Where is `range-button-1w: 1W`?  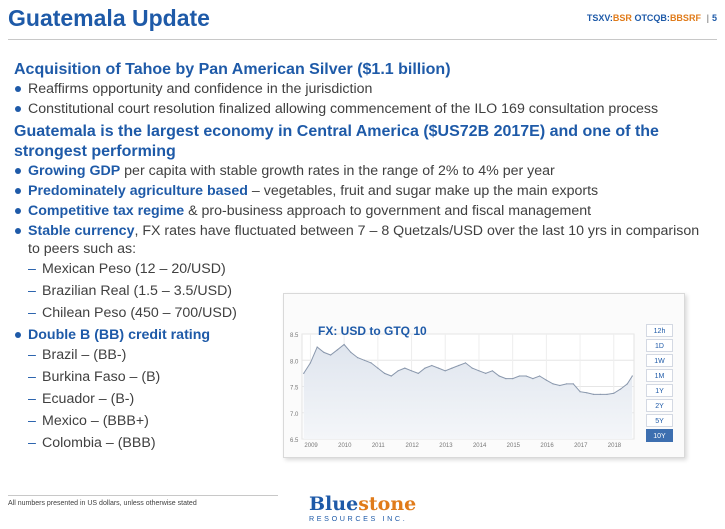 range-button-1w: 1W is located at coordinates (659, 360).